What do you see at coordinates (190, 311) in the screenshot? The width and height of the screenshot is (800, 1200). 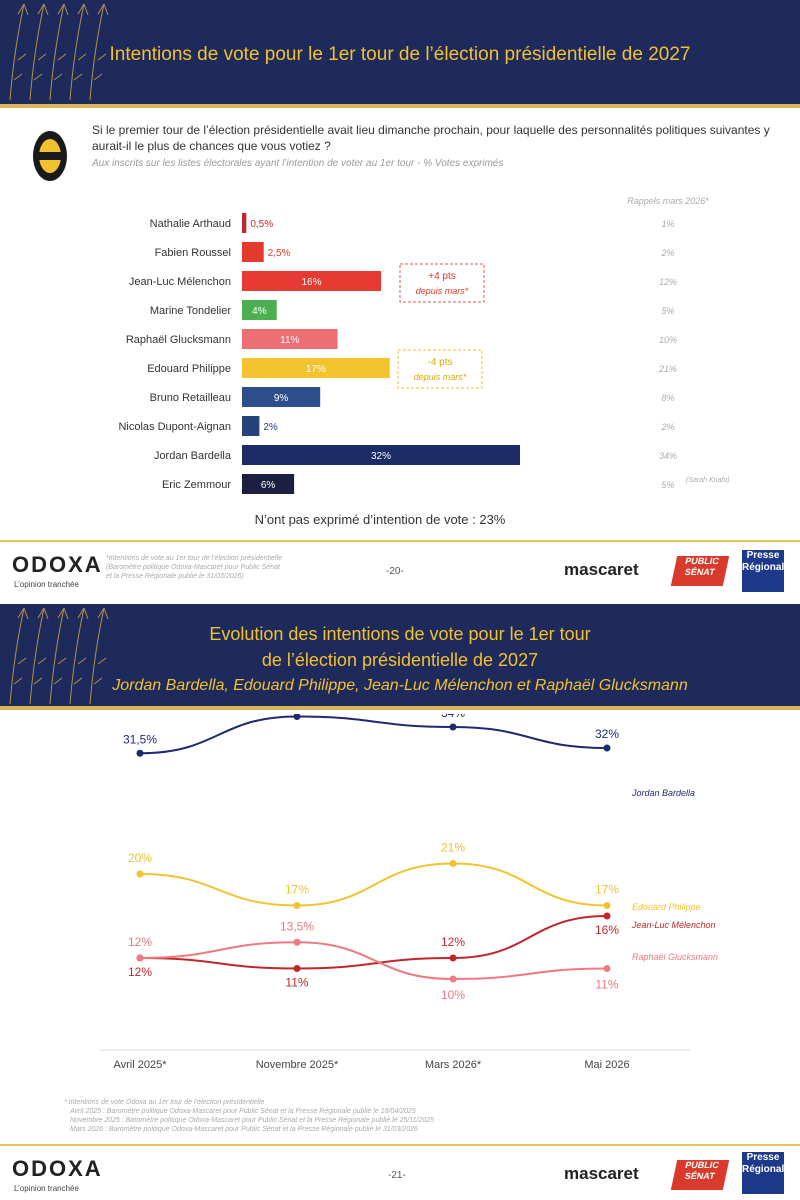 I see `bar-category-label: Marine Tondelier` at bounding box center [190, 311].